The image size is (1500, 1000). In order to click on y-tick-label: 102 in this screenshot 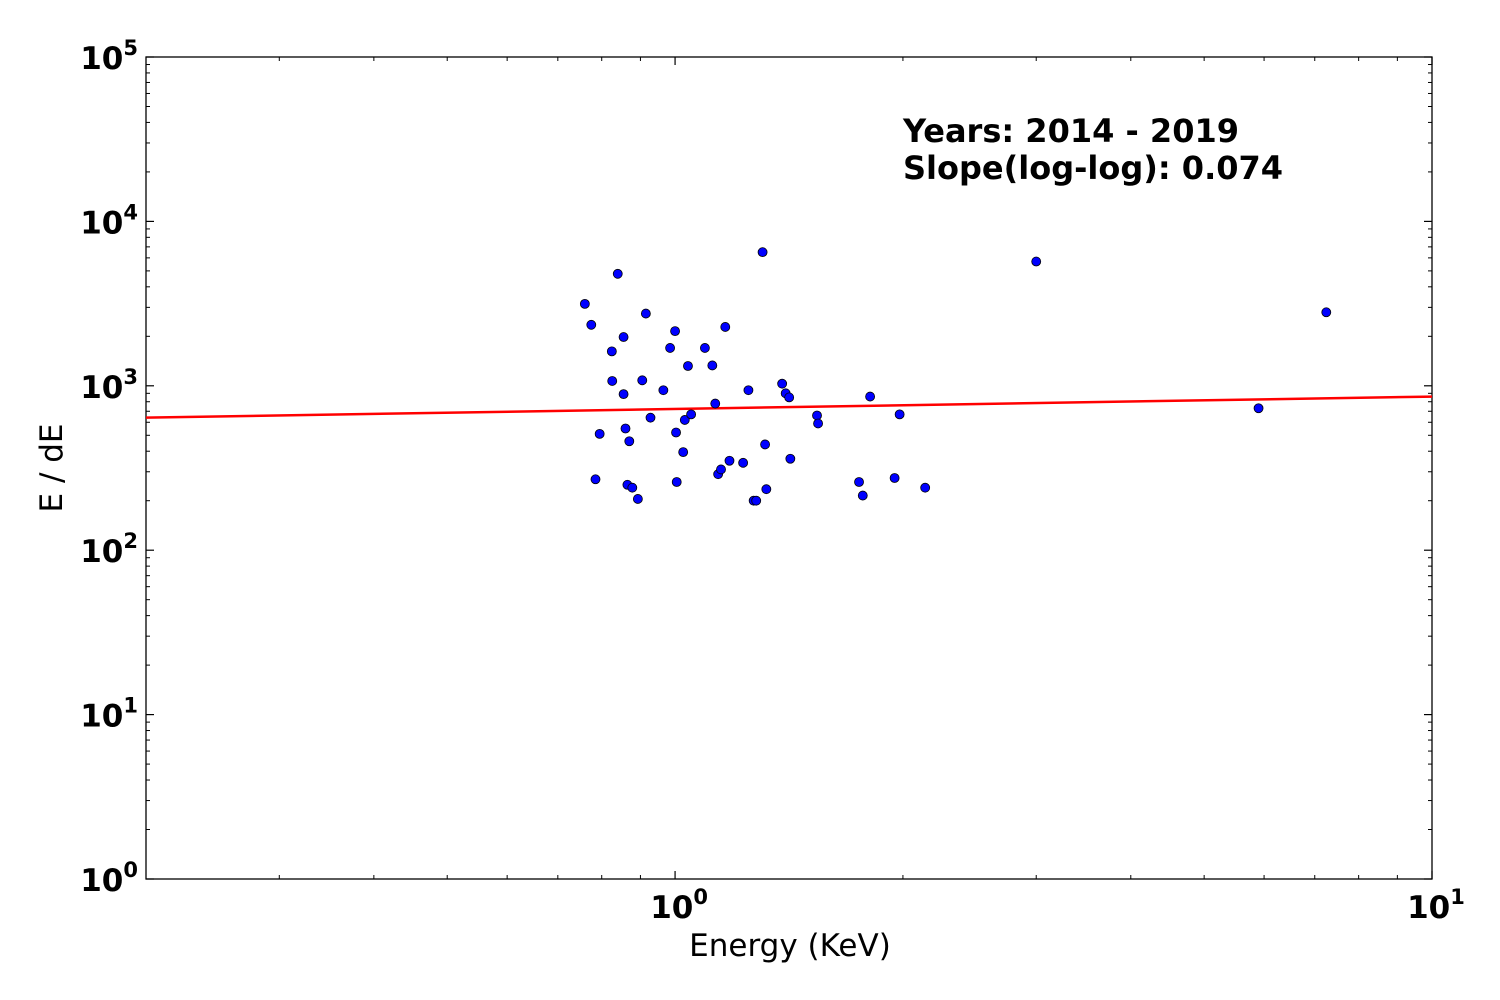, I will do `click(109, 549)`.